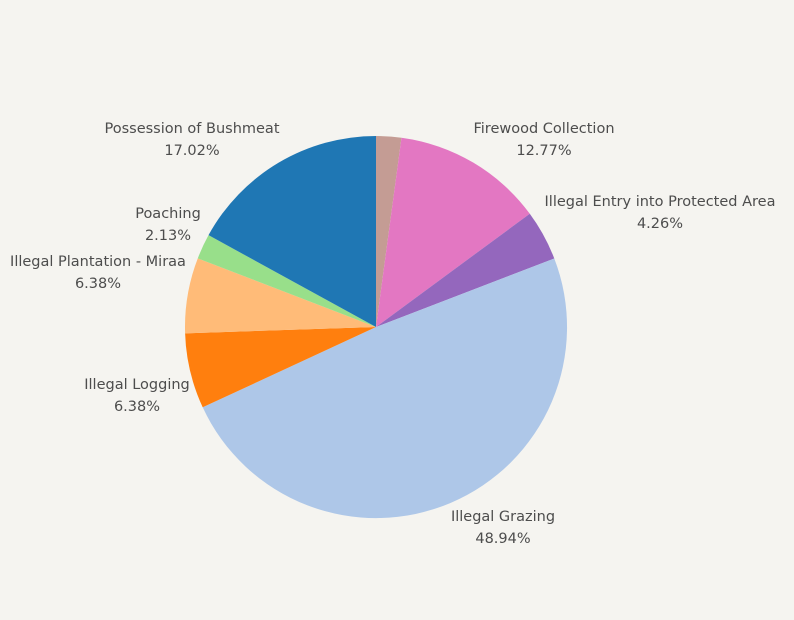 The height and width of the screenshot is (620, 794). Describe the element at coordinates (503, 517) in the screenshot. I see `label-name: Illegal Grazing` at that location.